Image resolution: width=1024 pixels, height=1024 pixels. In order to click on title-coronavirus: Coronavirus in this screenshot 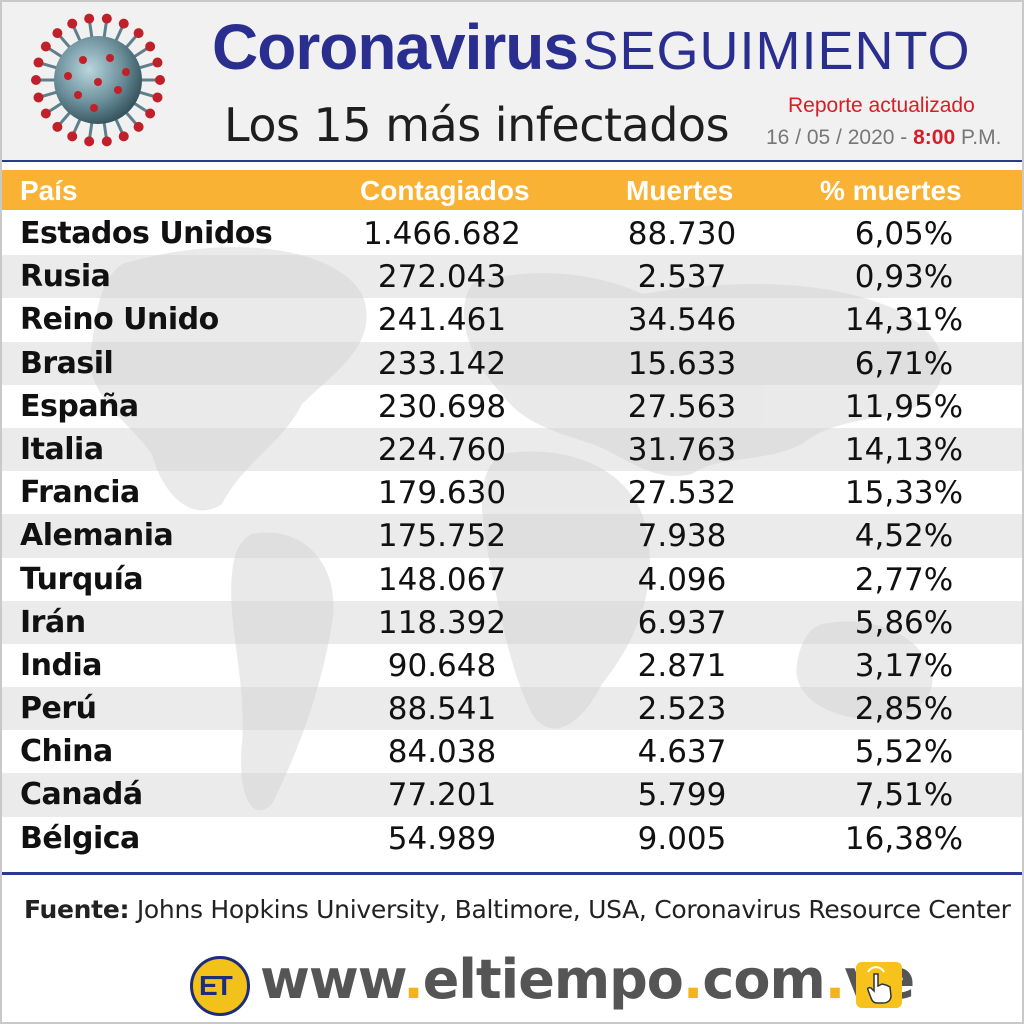, I will do `click(395, 47)`.